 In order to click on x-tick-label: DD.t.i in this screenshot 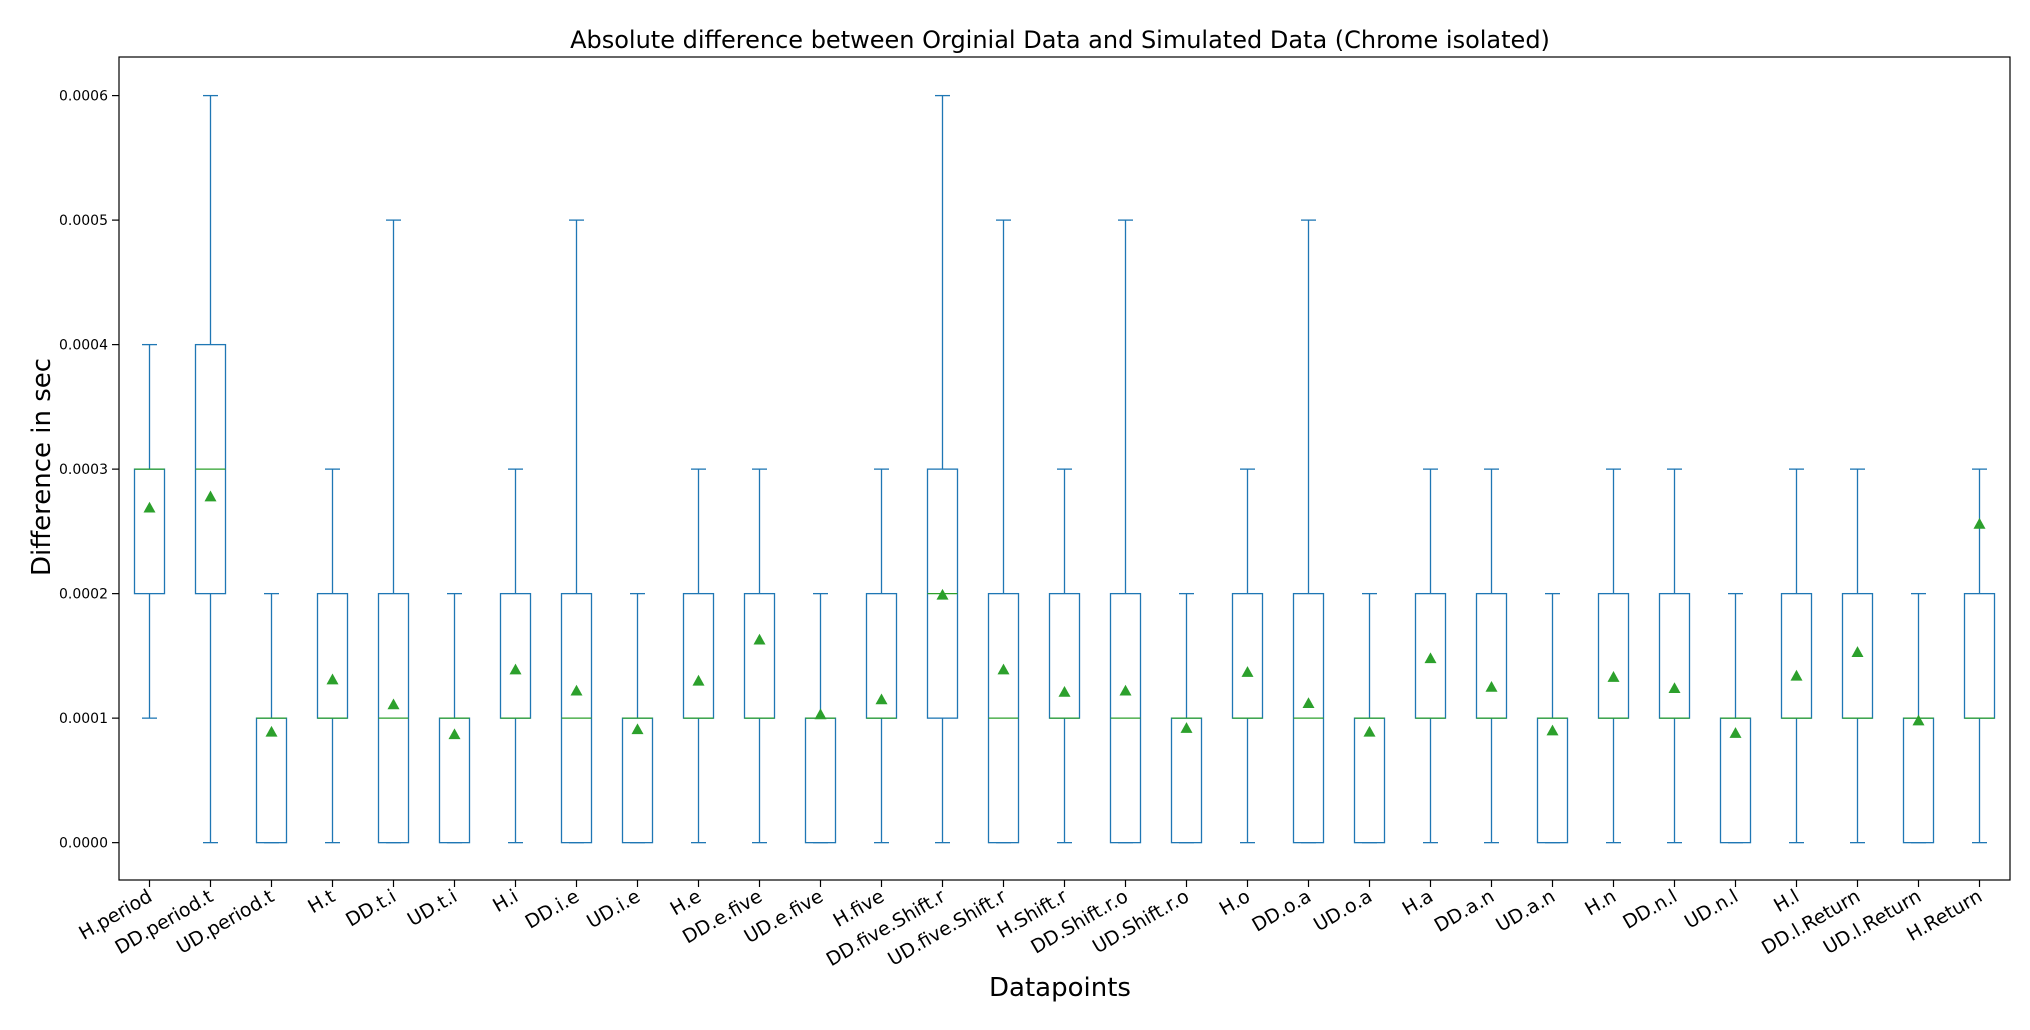, I will do `click(371, 908)`.